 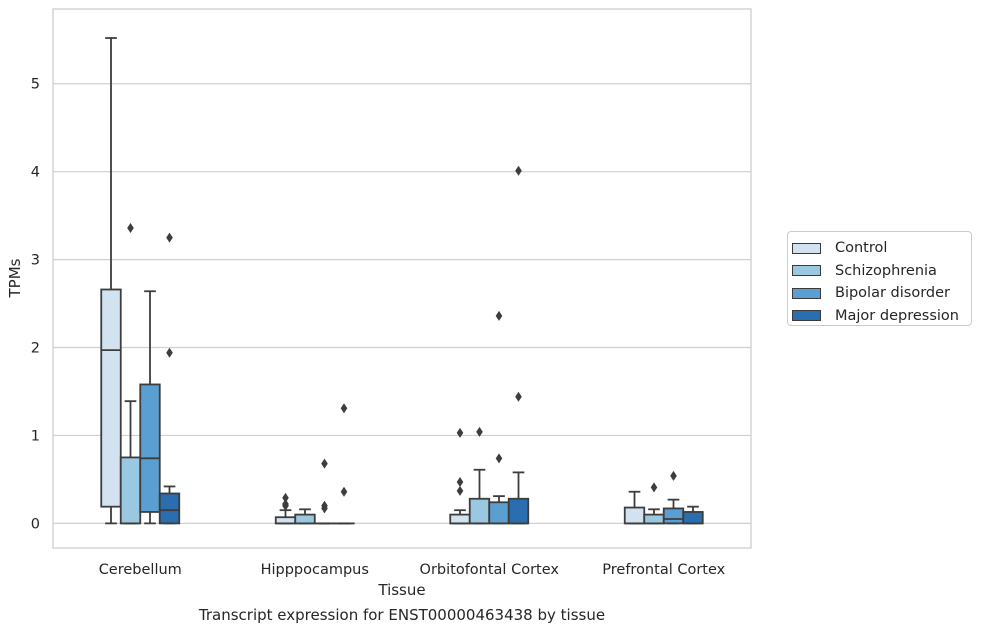 I want to click on y-tick-label: 1, so click(x=35, y=436).